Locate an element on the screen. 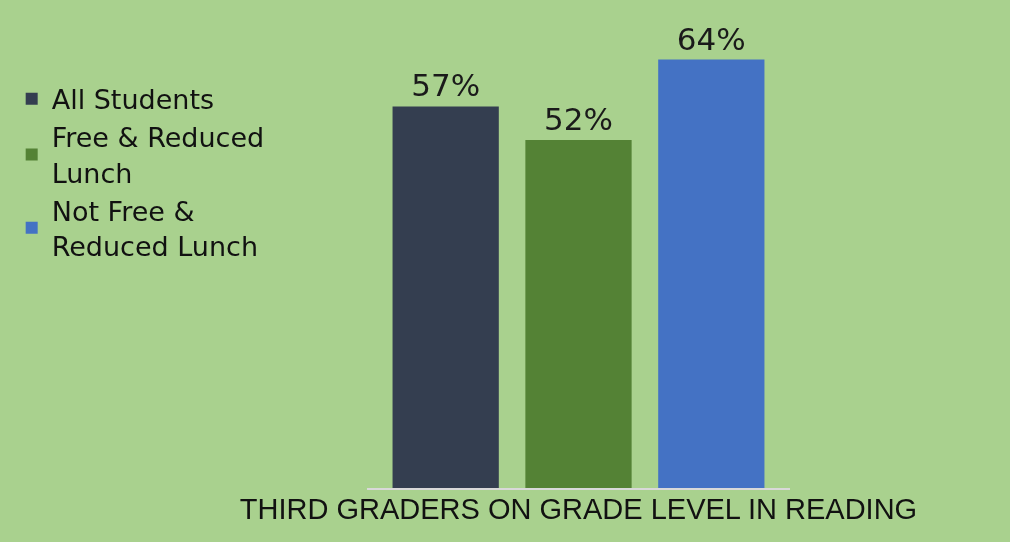 The height and width of the screenshot is (542, 1010). data-label: 52% is located at coordinates (578, 118).